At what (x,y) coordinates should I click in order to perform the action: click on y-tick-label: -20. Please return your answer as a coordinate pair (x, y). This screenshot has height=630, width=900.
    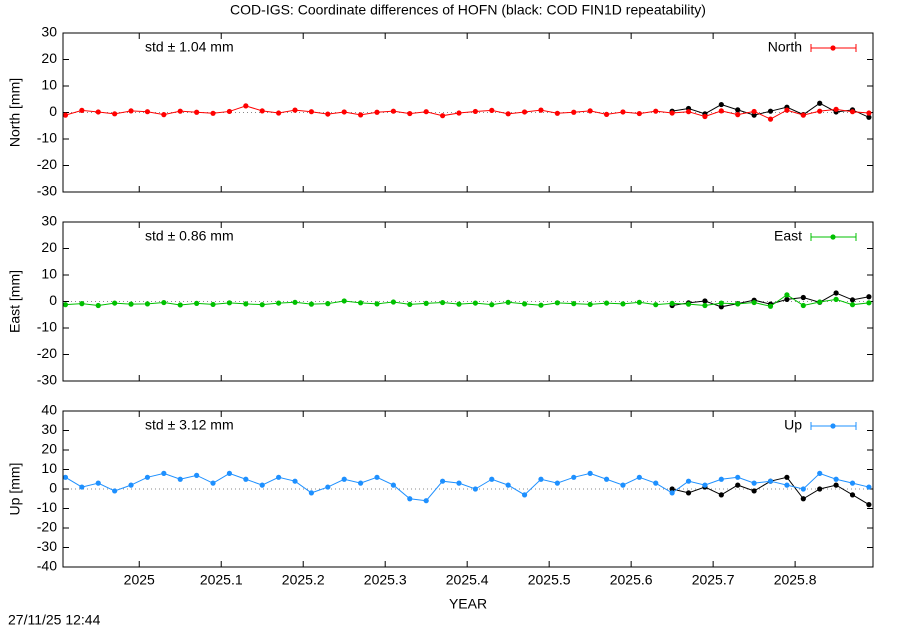
    Looking at the image, I should click on (47, 164).